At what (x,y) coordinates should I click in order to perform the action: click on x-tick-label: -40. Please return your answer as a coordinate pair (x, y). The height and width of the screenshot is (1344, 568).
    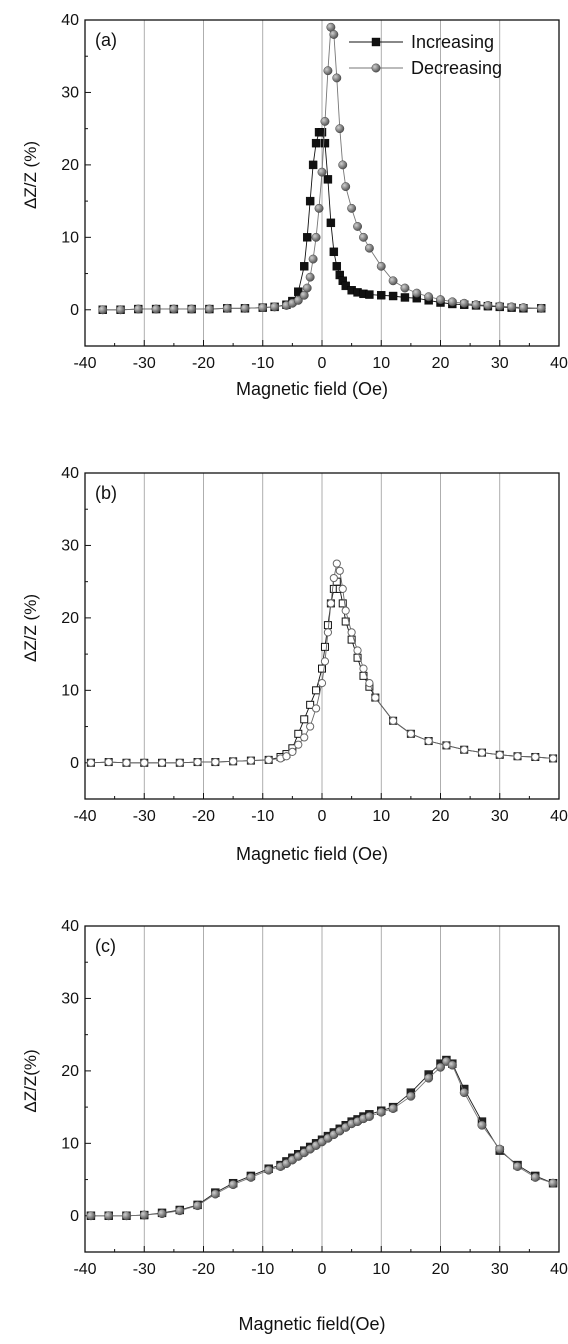
    Looking at the image, I should click on (84, 1269).